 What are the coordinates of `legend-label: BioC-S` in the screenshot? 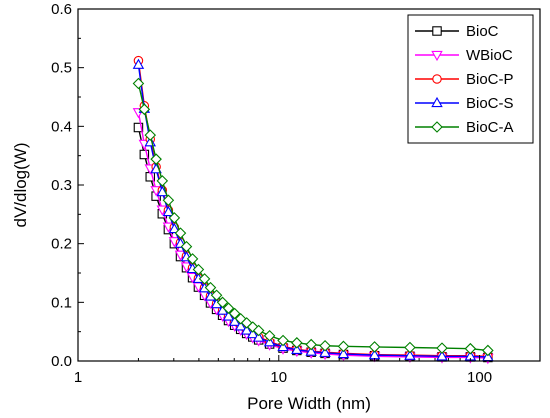 It's located at (490, 103).